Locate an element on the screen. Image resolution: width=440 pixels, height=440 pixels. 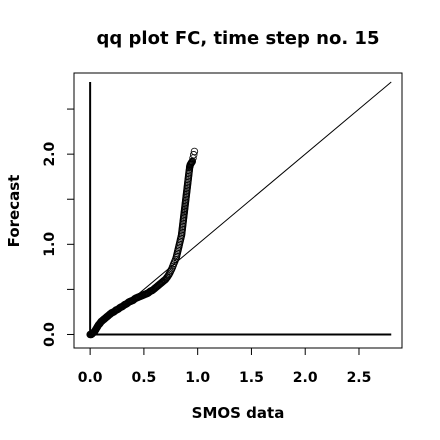
y-tick-label: 1.0 is located at coordinates (50, 244).